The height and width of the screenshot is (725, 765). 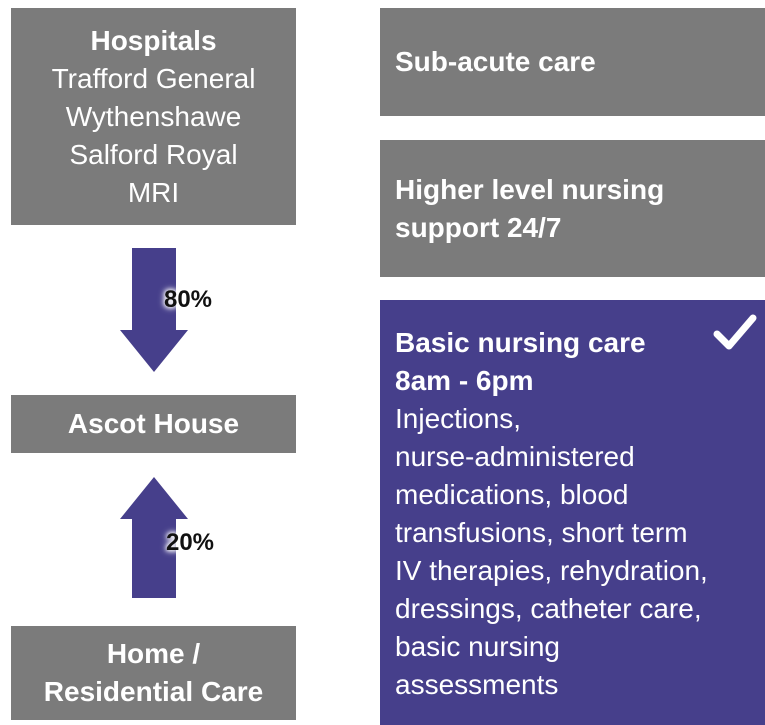 What do you see at coordinates (153, 673) in the screenshot?
I see `home-box: Home / Residential Care` at bounding box center [153, 673].